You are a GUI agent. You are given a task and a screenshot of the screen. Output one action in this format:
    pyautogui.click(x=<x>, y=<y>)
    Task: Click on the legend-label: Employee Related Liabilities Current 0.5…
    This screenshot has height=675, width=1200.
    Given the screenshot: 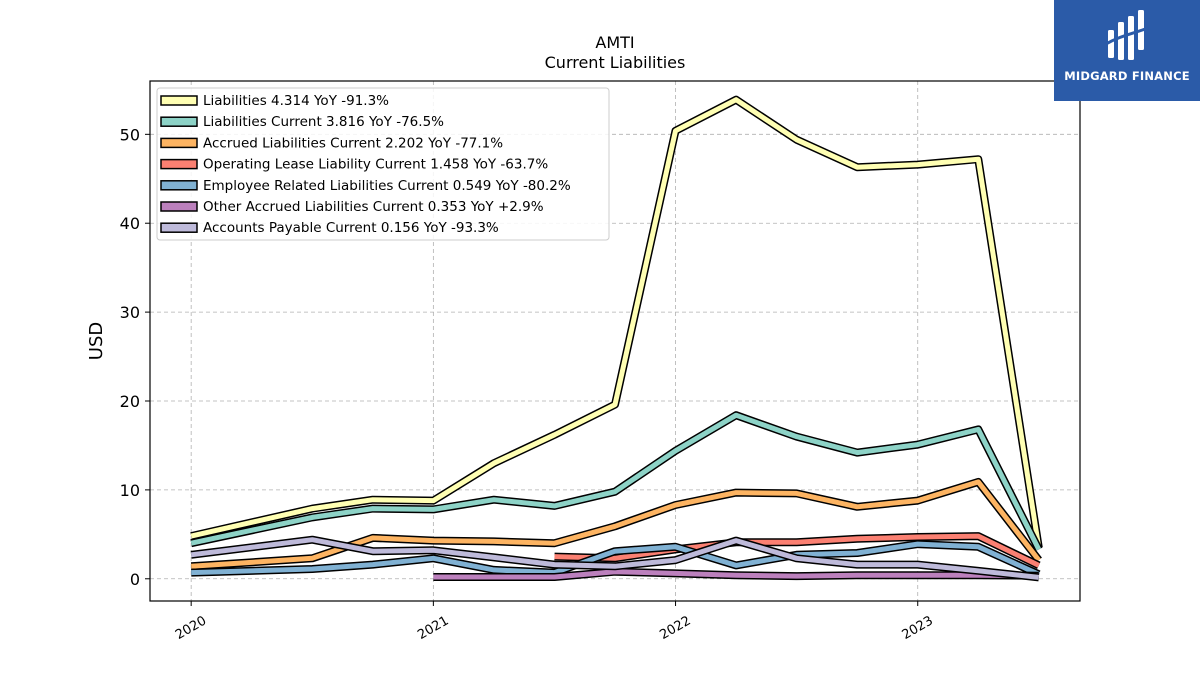 What is the action you would take?
    pyautogui.click(x=387, y=186)
    